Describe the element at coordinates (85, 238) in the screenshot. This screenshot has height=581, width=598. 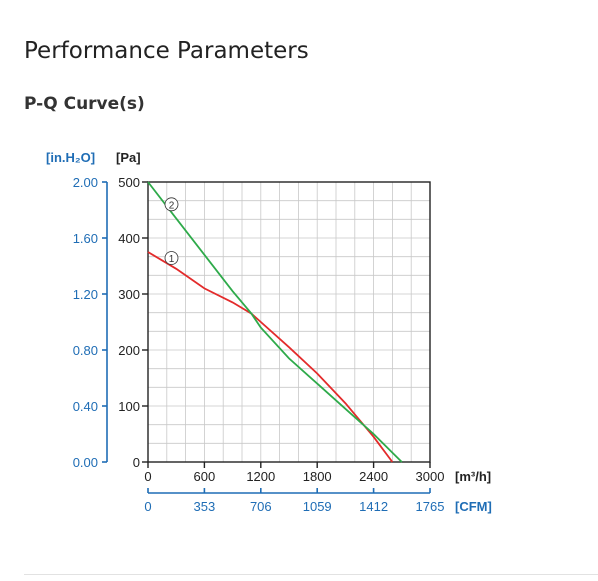
I see `y-tick-label-inh2o: 1.60` at that location.